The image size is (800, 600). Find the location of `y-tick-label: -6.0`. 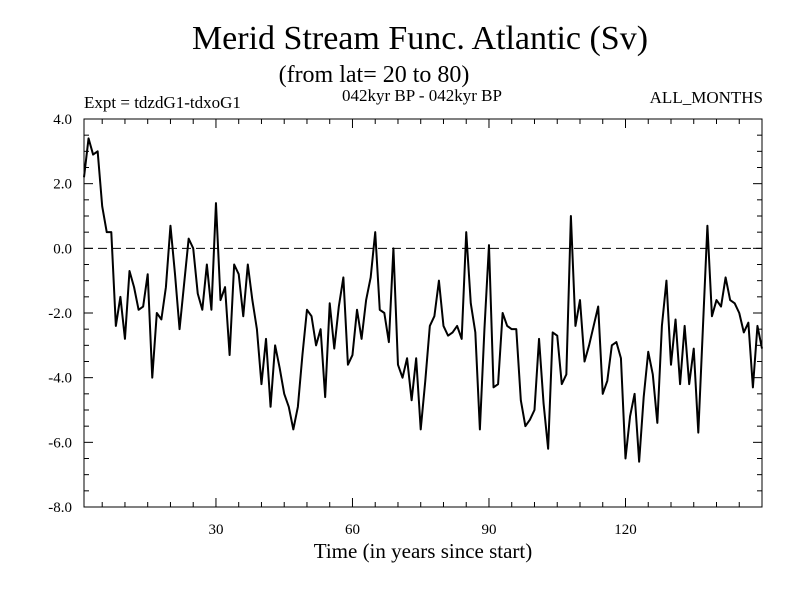

y-tick-label: -6.0 is located at coordinates (60, 443).